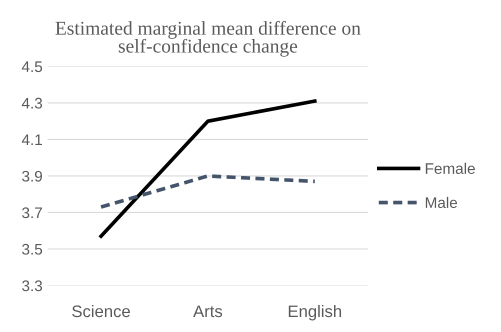 This screenshot has width=501, height=332. I want to click on x-tick-label: Science, so click(101, 311).